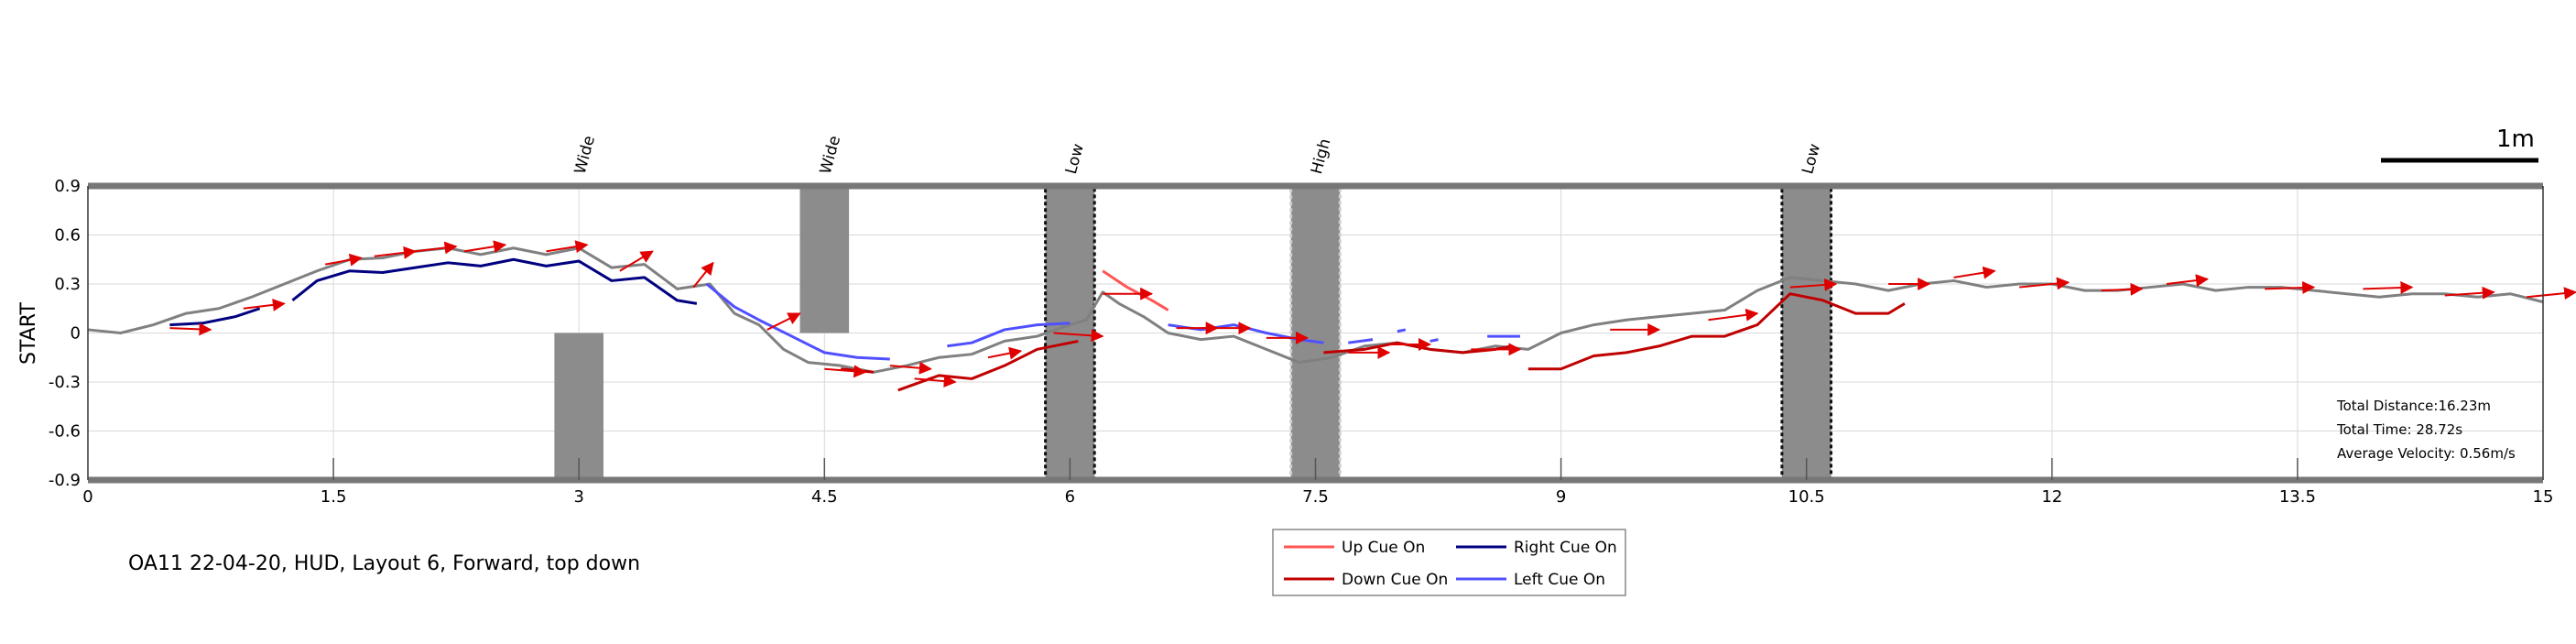  I want to click on scale-bar: 1m, so click(2459, 145).